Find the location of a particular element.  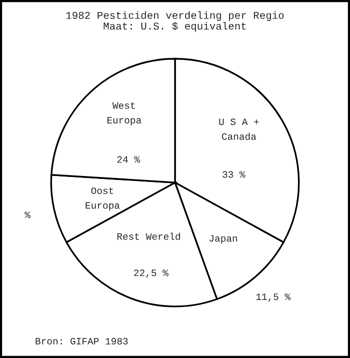

chart-subtitle: Maat: U.S. $ equivalent is located at coordinates (175, 27).